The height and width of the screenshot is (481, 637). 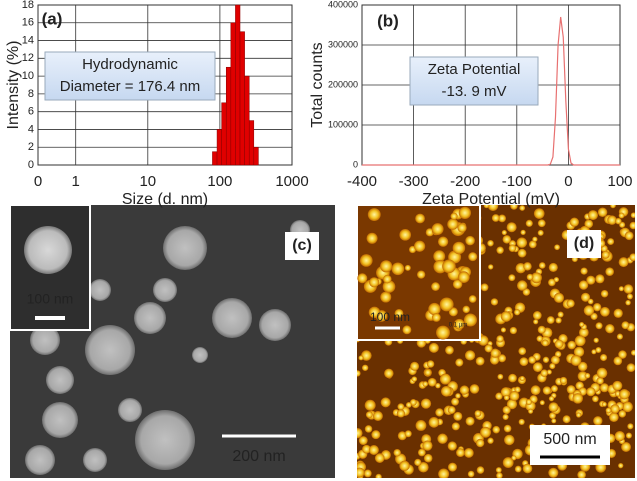 What do you see at coordinates (76, 181) in the screenshot?
I see `x-tick-label: 1` at bounding box center [76, 181].